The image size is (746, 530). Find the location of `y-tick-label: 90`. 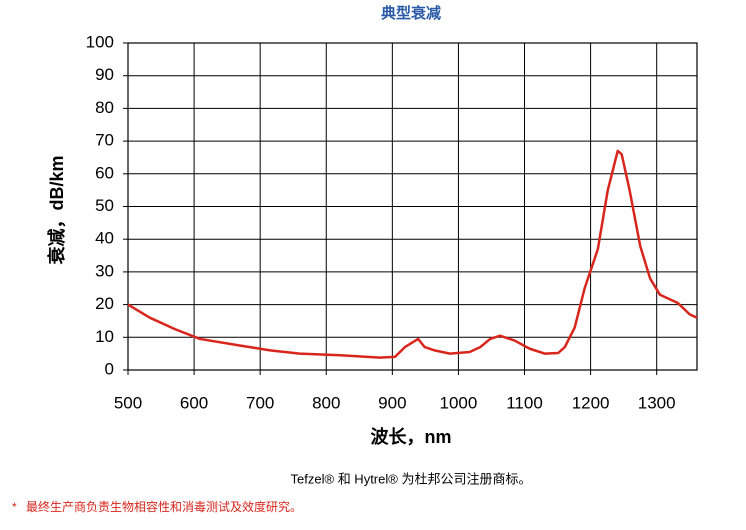

y-tick-label: 90 is located at coordinates (104, 74).